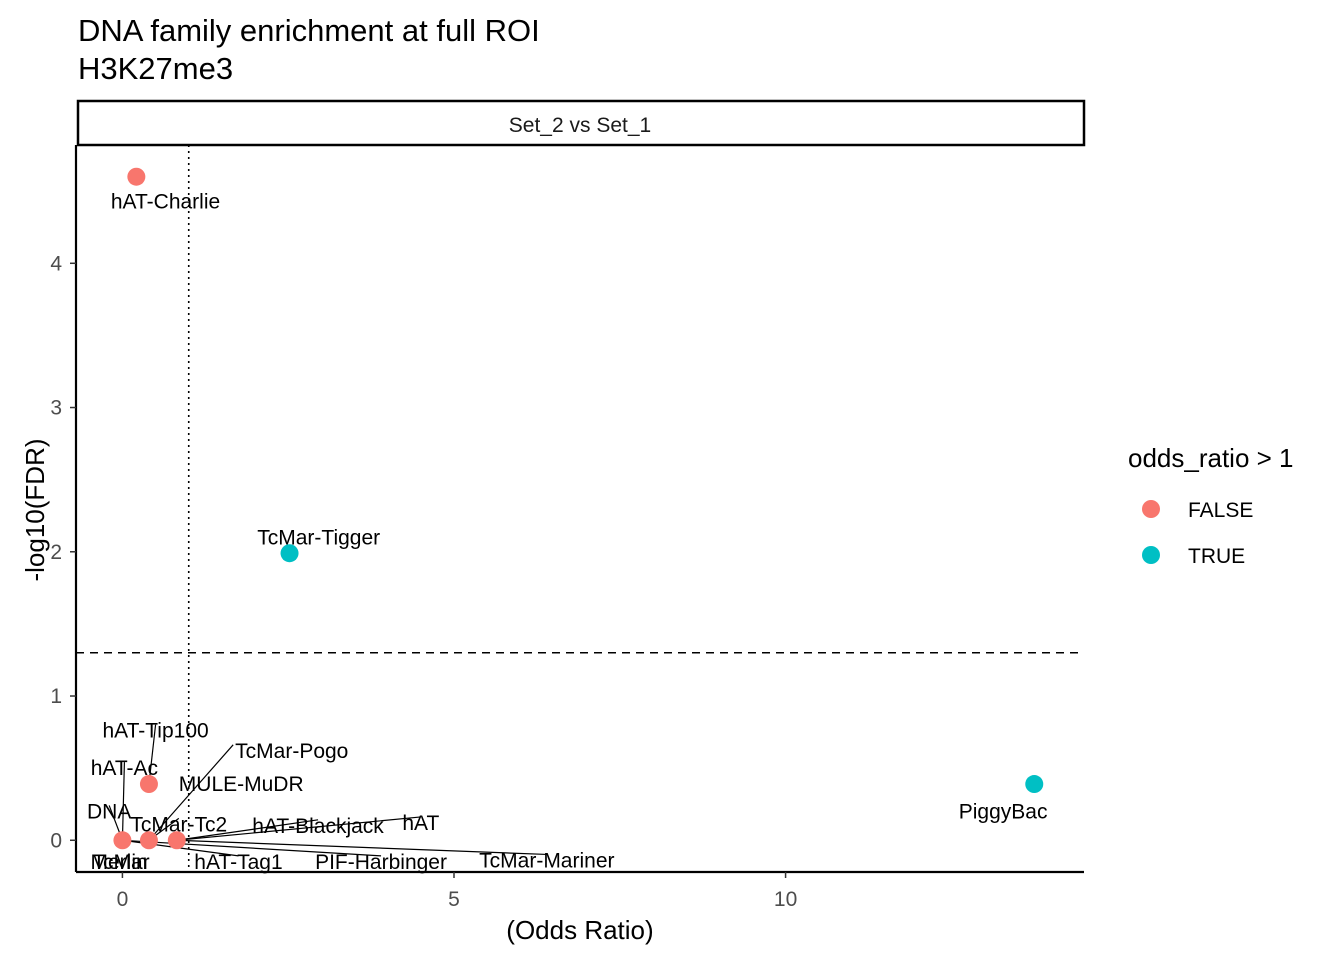  What do you see at coordinates (546, 860) in the screenshot?
I see `point-label: TcMar-Mariner` at bounding box center [546, 860].